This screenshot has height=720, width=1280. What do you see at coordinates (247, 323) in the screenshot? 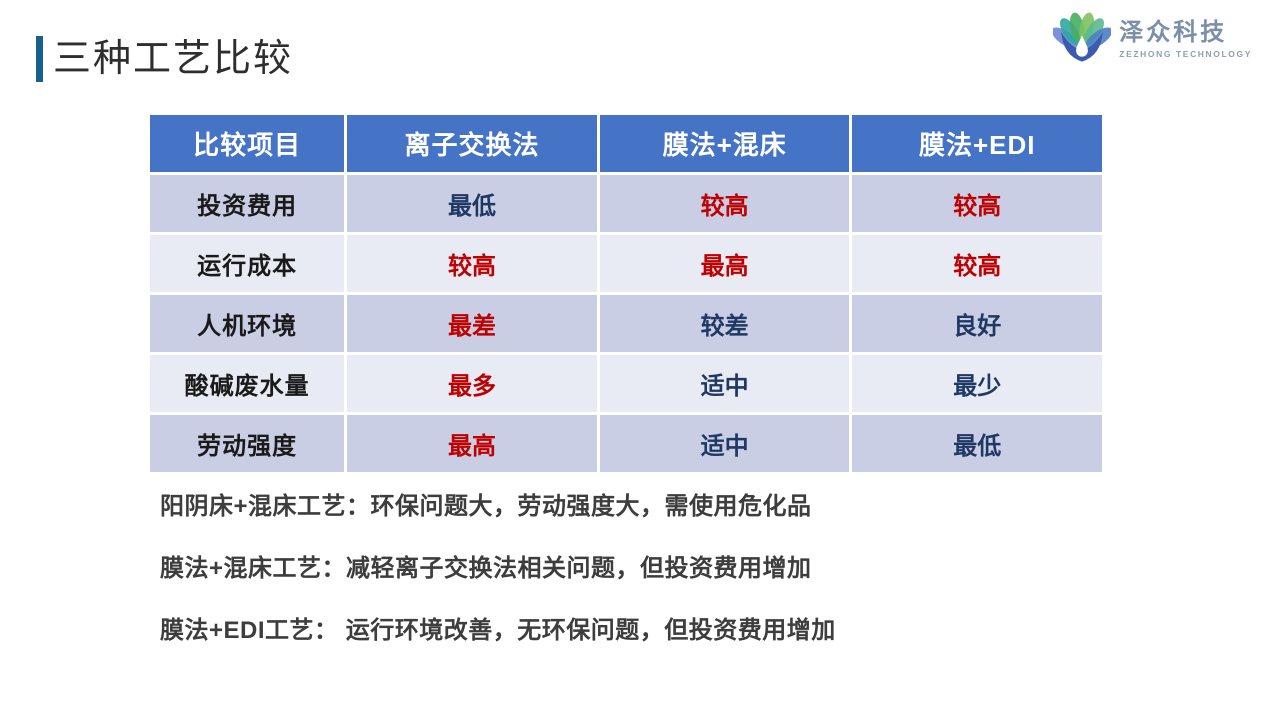
I see `row-label-cell: 人机环境` at bounding box center [247, 323].